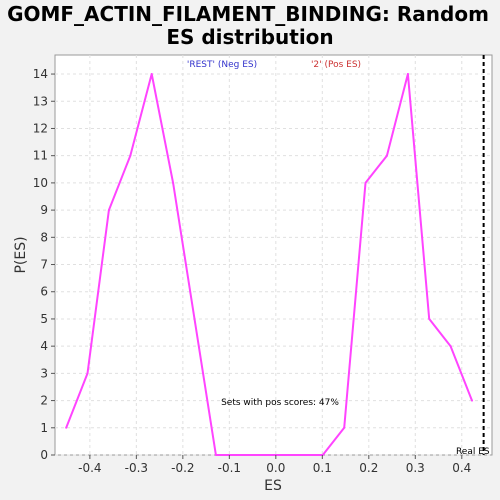 The width and height of the screenshot is (500, 500). What do you see at coordinates (322, 468) in the screenshot?
I see `x-tick-label: 0.1` at bounding box center [322, 468].